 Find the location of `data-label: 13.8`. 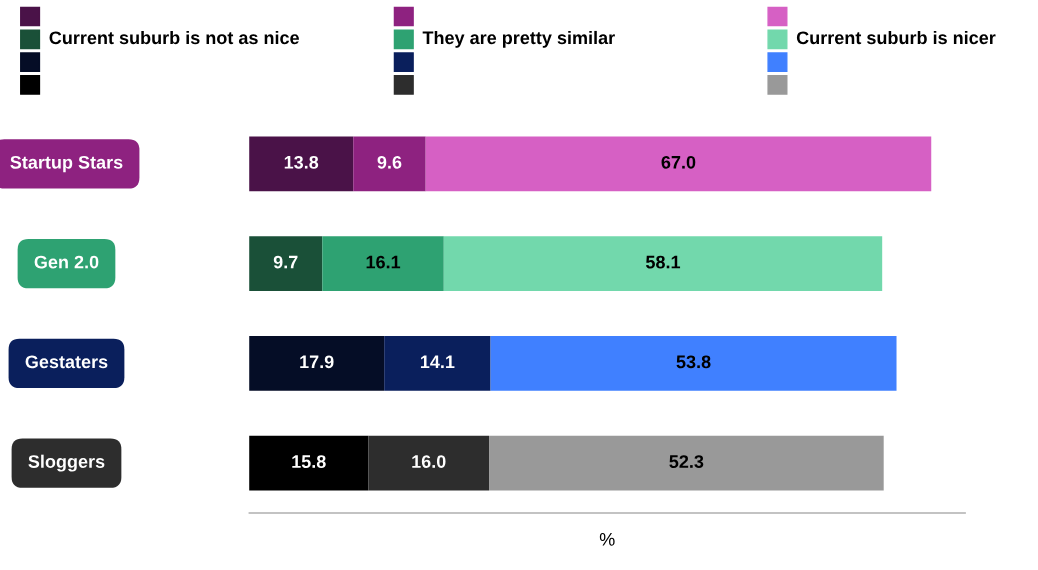

data-label: 13.8 is located at coordinates (301, 162).